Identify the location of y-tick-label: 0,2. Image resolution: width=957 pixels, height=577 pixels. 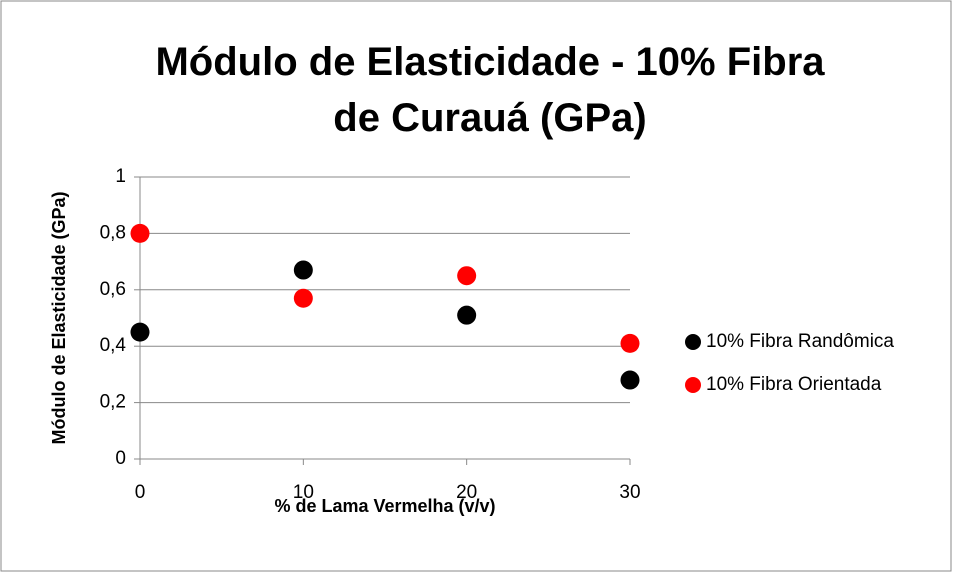
(113, 402).